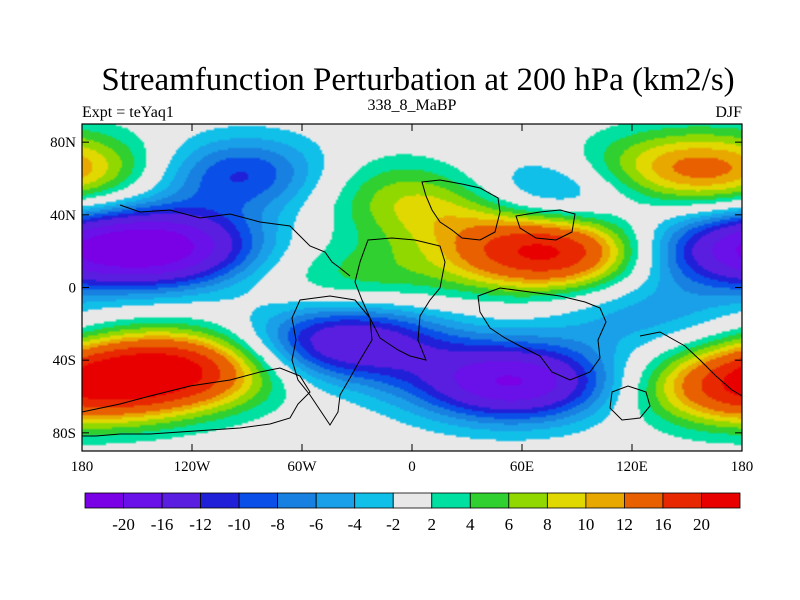 The height and width of the screenshot is (600, 800). Describe the element at coordinates (522, 467) in the screenshot. I see `x-tick-label: 60E` at that location.